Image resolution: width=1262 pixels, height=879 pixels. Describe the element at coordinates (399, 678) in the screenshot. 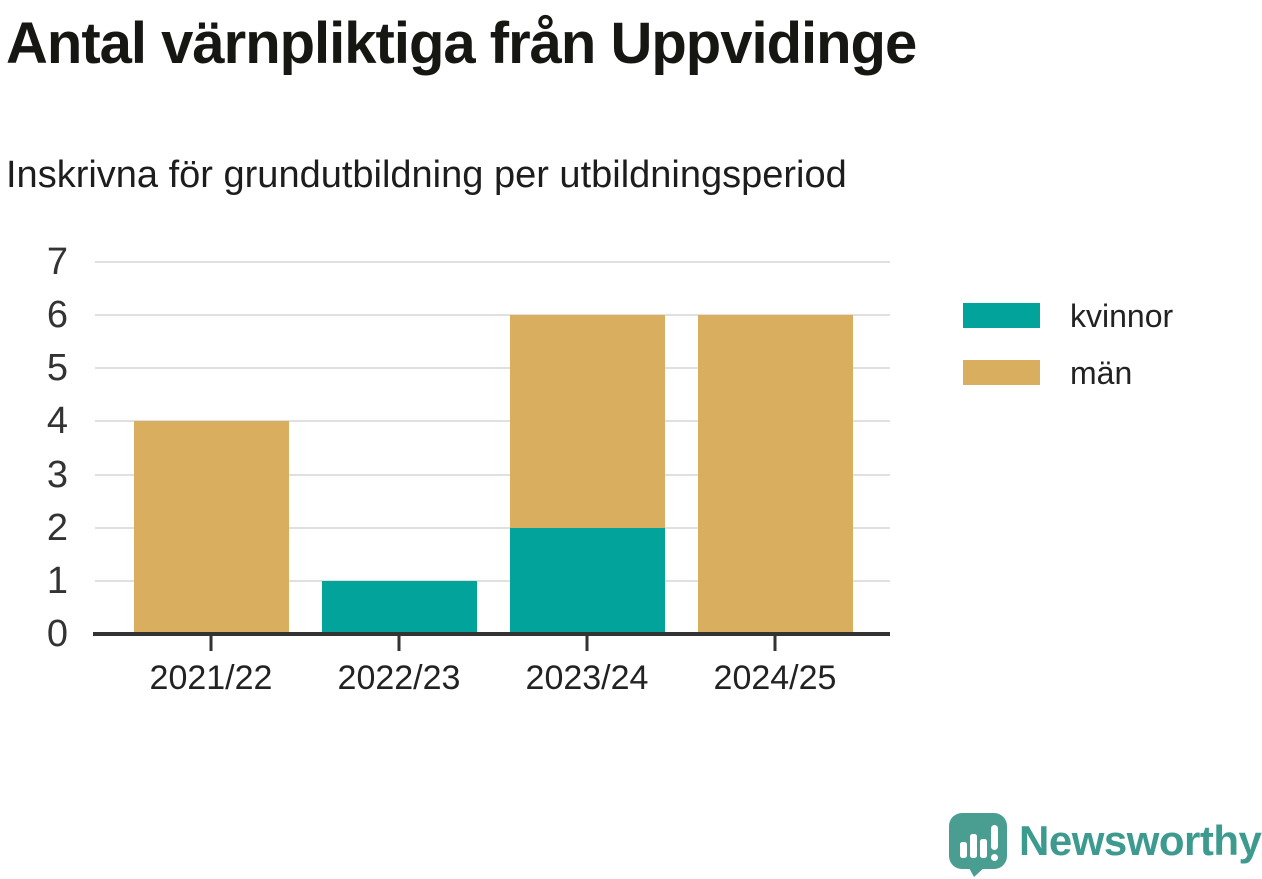

I see `x-tick-label-2022/23: 2022/23` at that location.